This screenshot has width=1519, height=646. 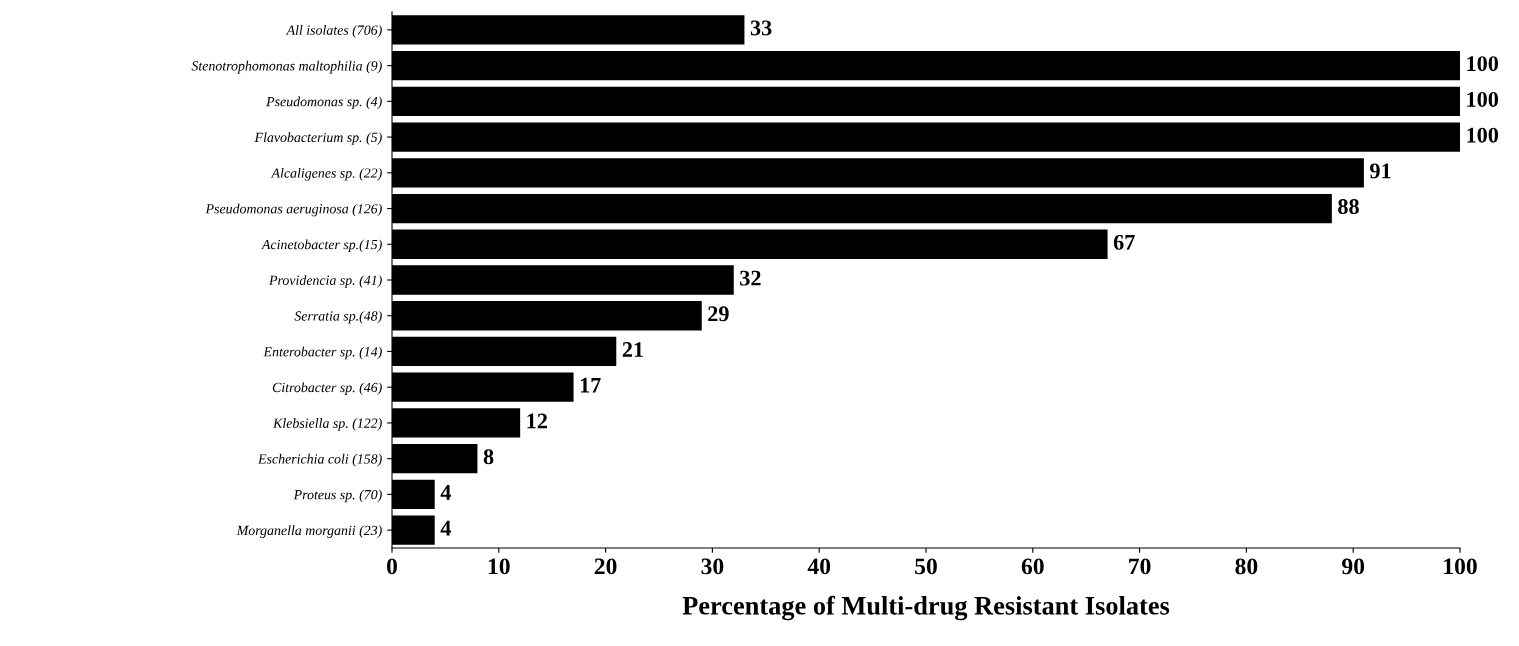 What do you see at coordinates (318, 138) in the screenshot?
I see `y-tick-label: Flavobacterium sp. (5)` at bounding box center [318, 138].